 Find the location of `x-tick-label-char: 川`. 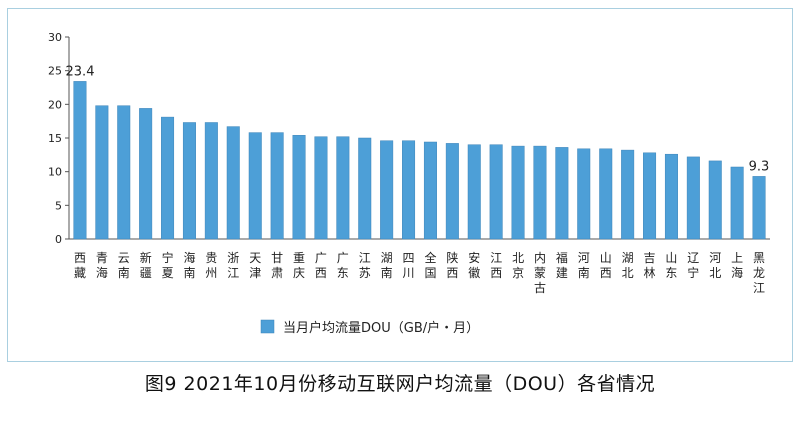

x-tick-label-char: 川 is located at coordinates (408, 273).